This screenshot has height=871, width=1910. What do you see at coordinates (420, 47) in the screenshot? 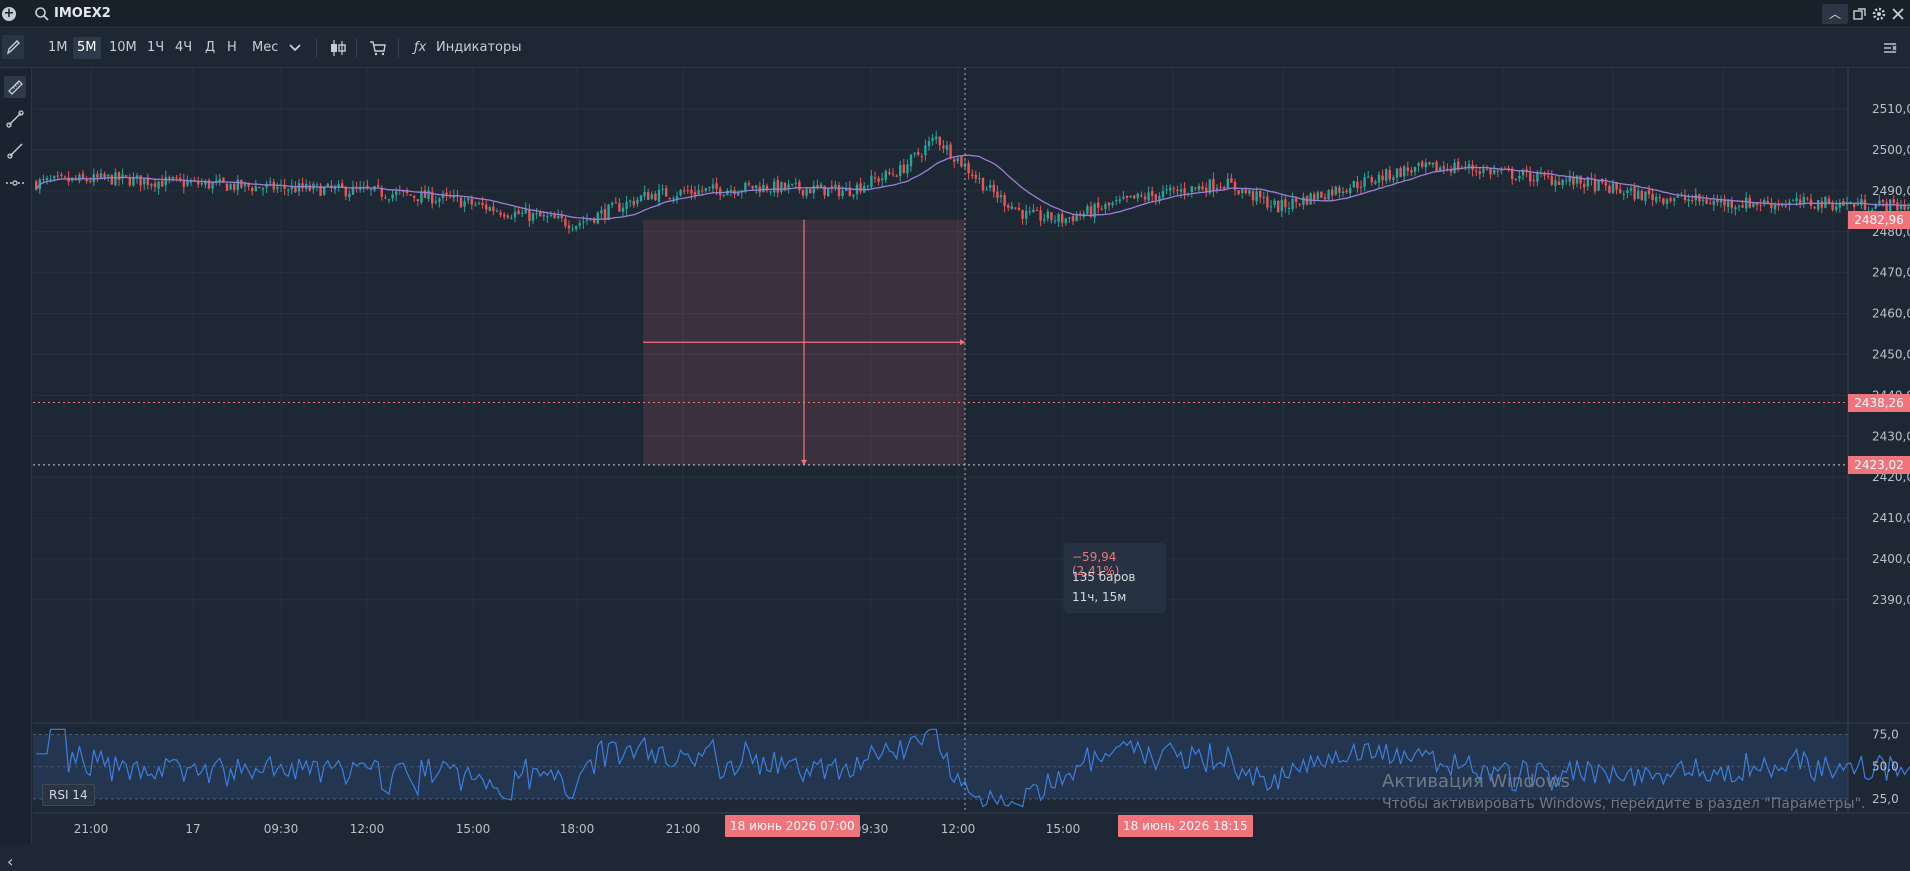
I see `fx-icon: ƒx` at bounding box center [420, 47].